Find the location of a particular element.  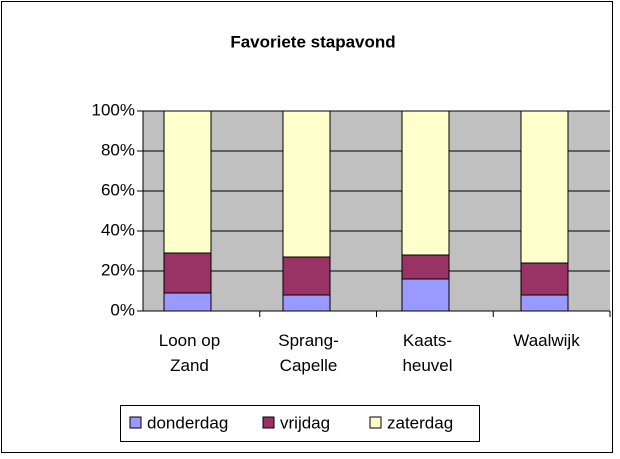

x-tick-label: Kaats-heuvel is located at coordinates (427, 353).